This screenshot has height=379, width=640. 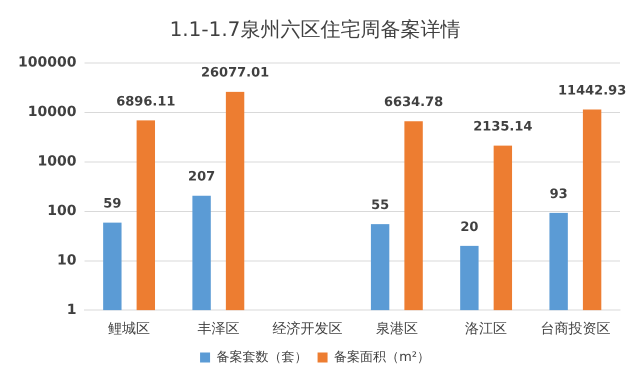 I want to click on x-tick-label: 台商投资区, so click(x=575, y=329).